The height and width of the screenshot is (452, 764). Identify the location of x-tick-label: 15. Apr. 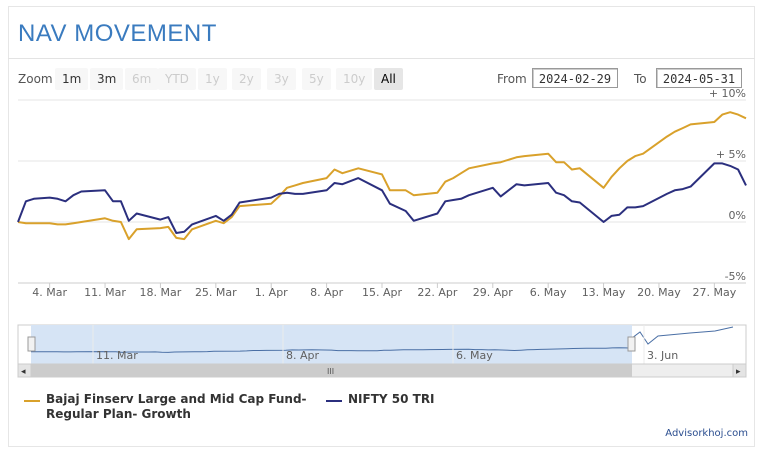
(382, 292).